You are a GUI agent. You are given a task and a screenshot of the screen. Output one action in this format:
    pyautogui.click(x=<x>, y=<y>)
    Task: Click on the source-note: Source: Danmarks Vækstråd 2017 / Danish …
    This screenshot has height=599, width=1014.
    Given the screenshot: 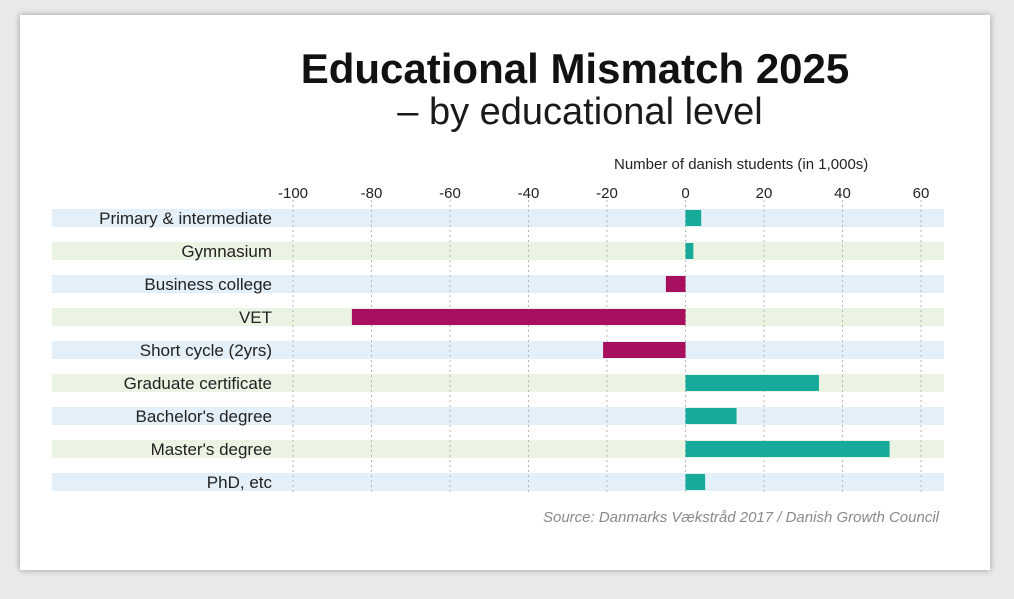 What is the action you would take?
    pyautogui.click(x=740, y=517)
    